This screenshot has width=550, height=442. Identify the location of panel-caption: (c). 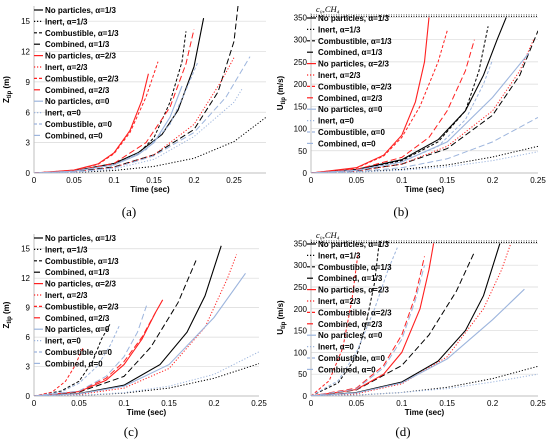
(131, 431).